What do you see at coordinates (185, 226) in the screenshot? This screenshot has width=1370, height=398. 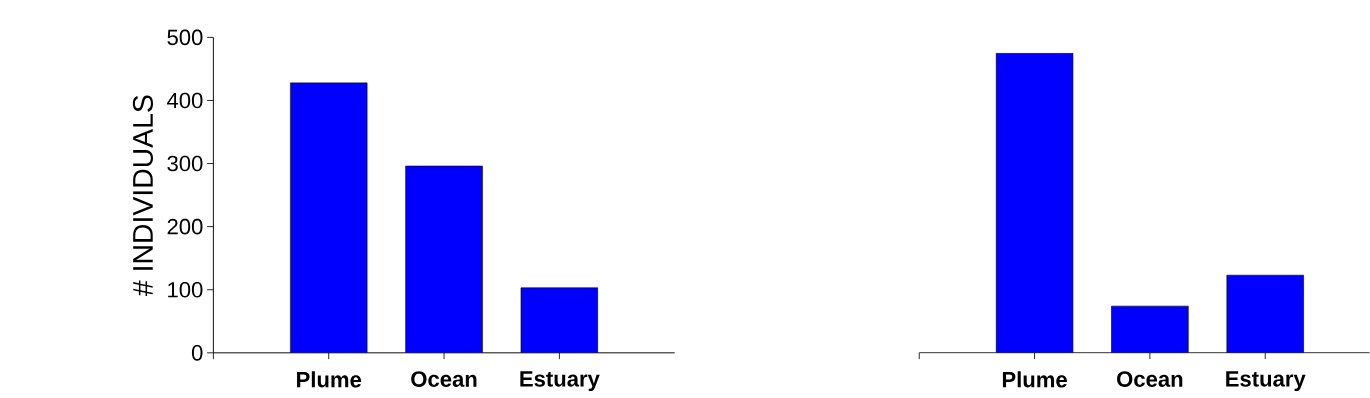 I see `y-tick-label: 200` at bounding box center [185, 226].